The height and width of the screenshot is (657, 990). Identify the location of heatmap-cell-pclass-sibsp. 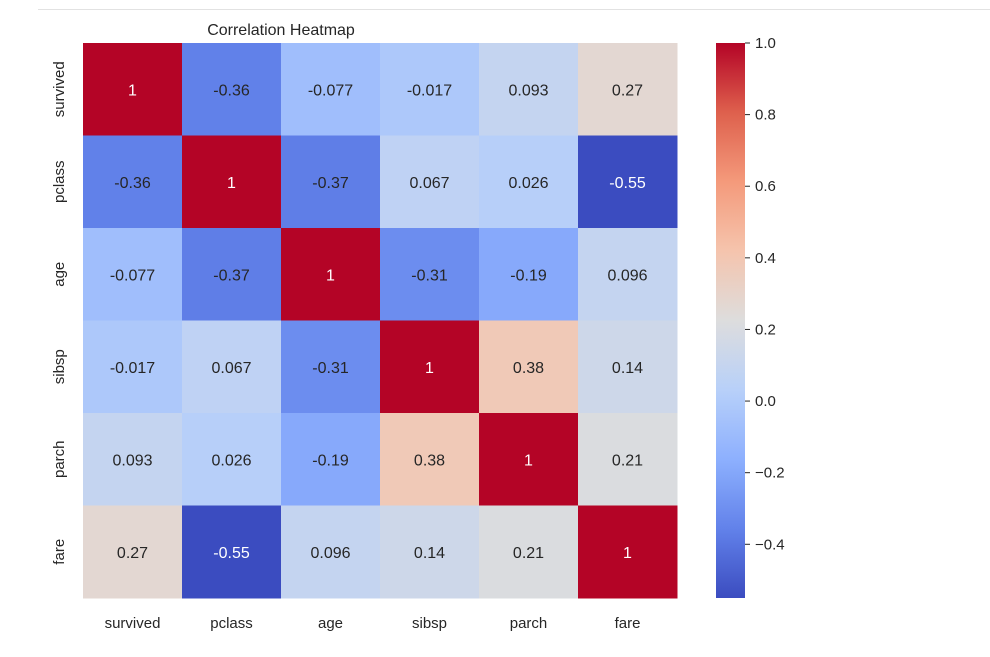
(430, 182).